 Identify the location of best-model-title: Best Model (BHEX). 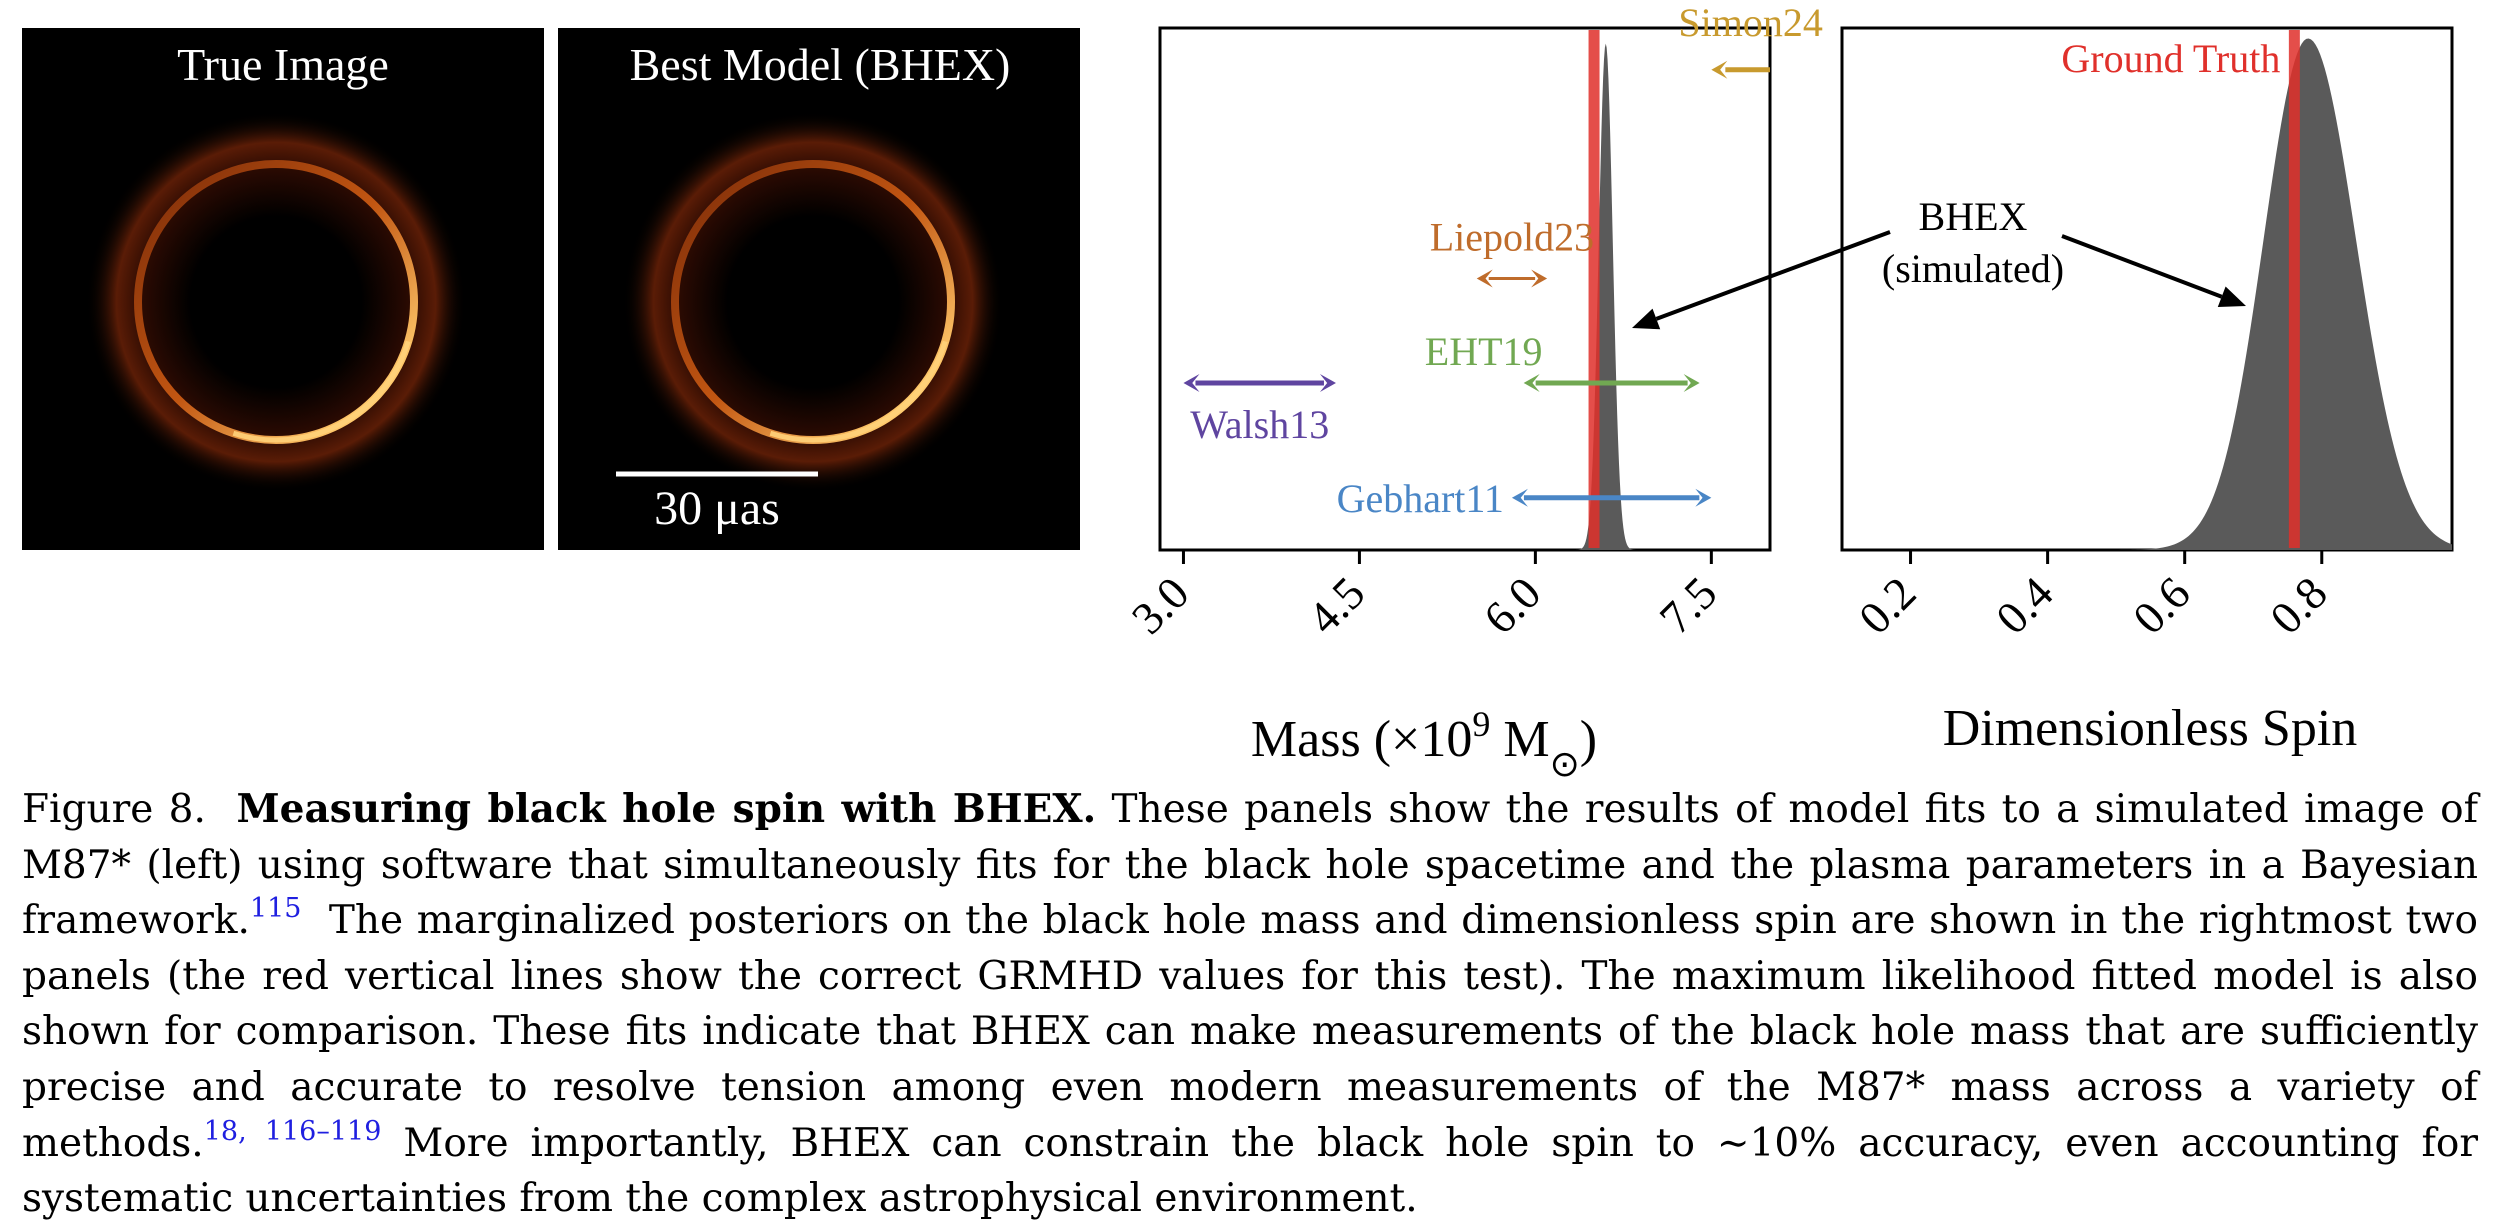
(820, 64).